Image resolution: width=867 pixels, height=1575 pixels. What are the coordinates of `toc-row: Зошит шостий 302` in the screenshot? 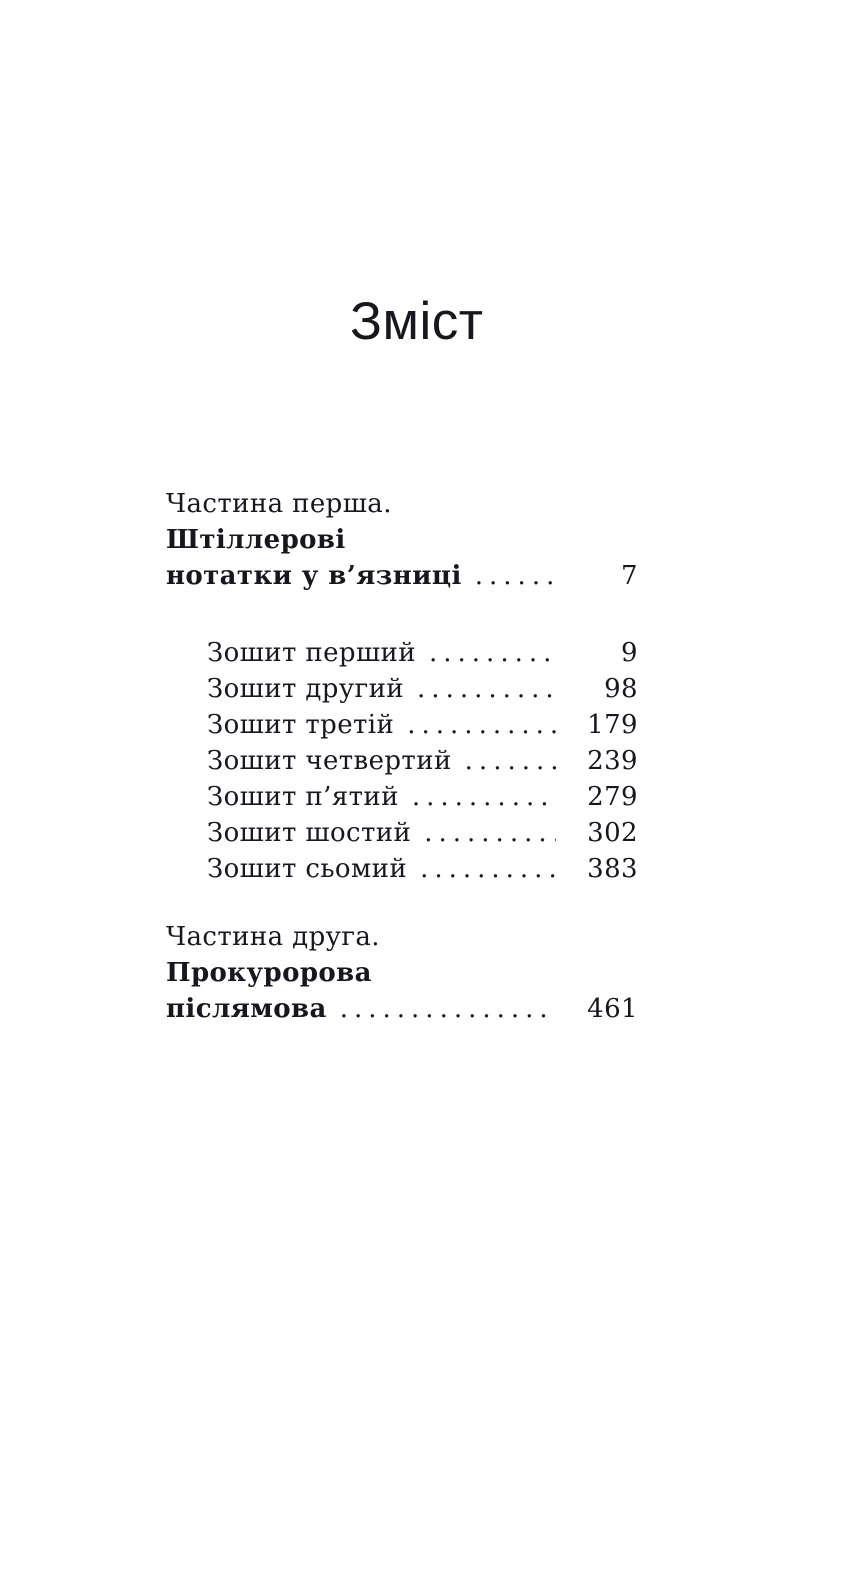 It's located at (422, 833).